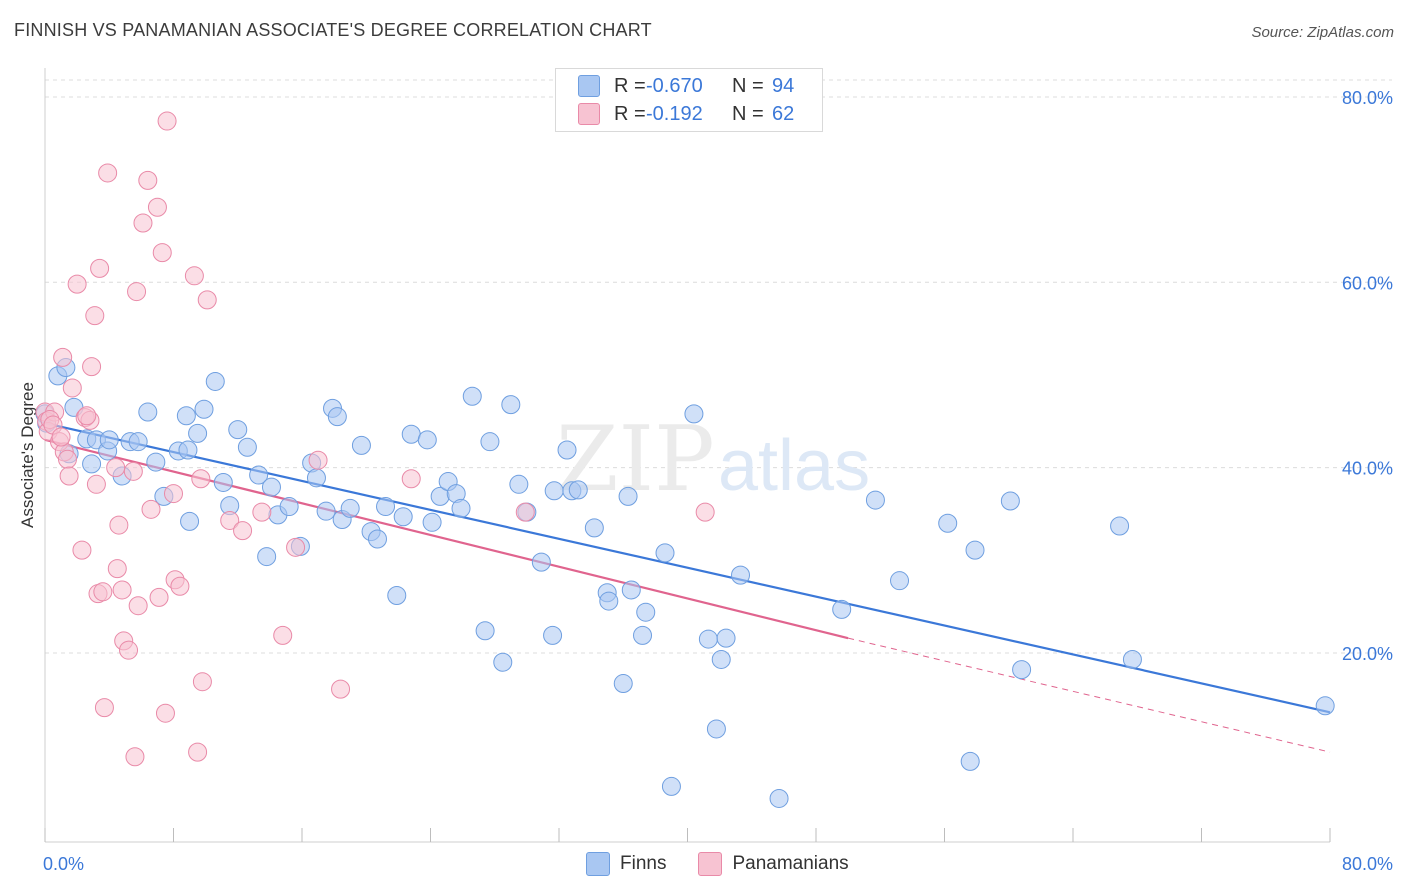  Describe the element at coordinates (1367, 283) in the screenshot. I see `y-tick-label: 60.0%` at that location.